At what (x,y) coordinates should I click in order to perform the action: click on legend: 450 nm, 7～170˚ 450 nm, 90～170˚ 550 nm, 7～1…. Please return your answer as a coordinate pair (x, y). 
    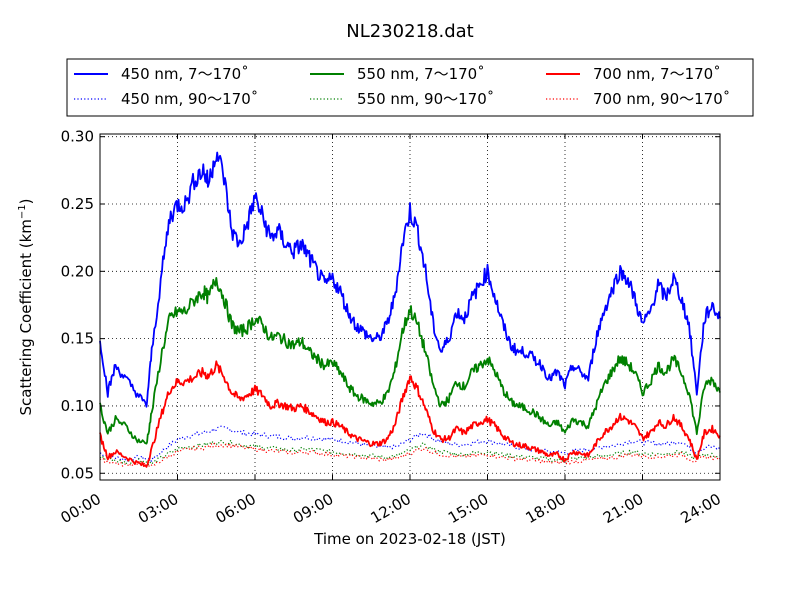
    Looking at the image, I should click on (410, 87).